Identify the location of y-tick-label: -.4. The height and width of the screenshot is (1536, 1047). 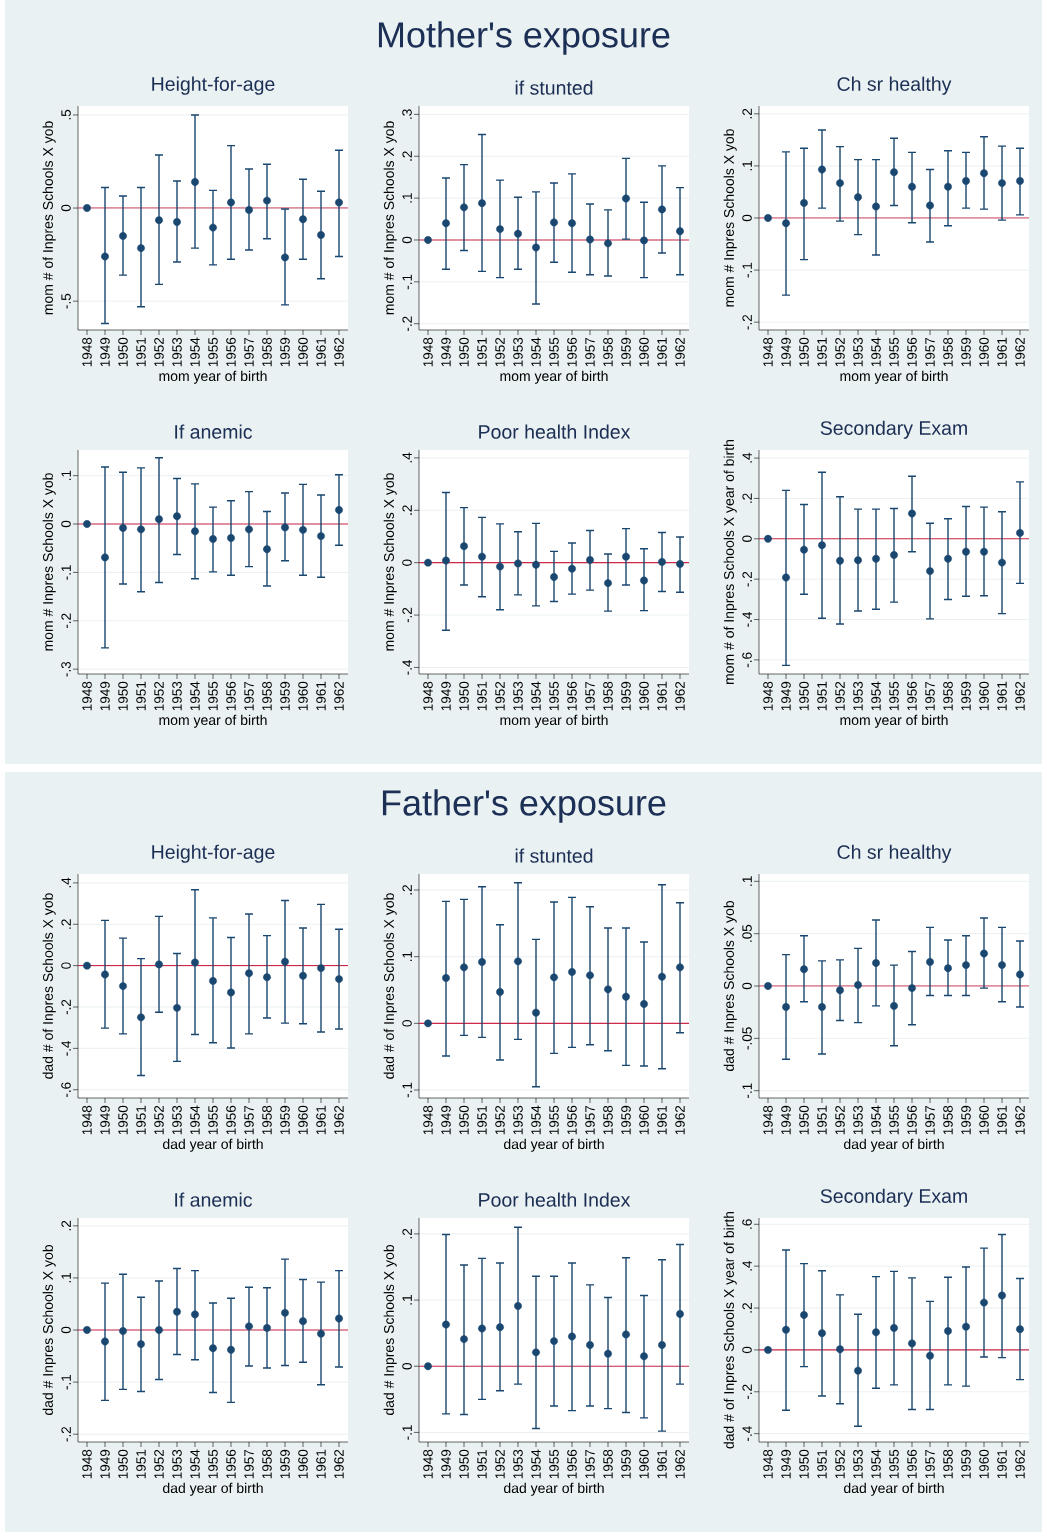
(66, 1048).